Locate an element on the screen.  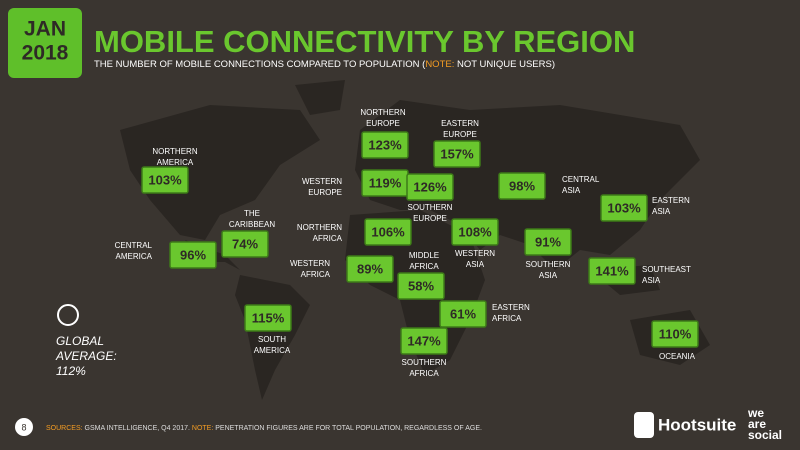
global-average: GLOBAL is located at coordinates (80, 341).